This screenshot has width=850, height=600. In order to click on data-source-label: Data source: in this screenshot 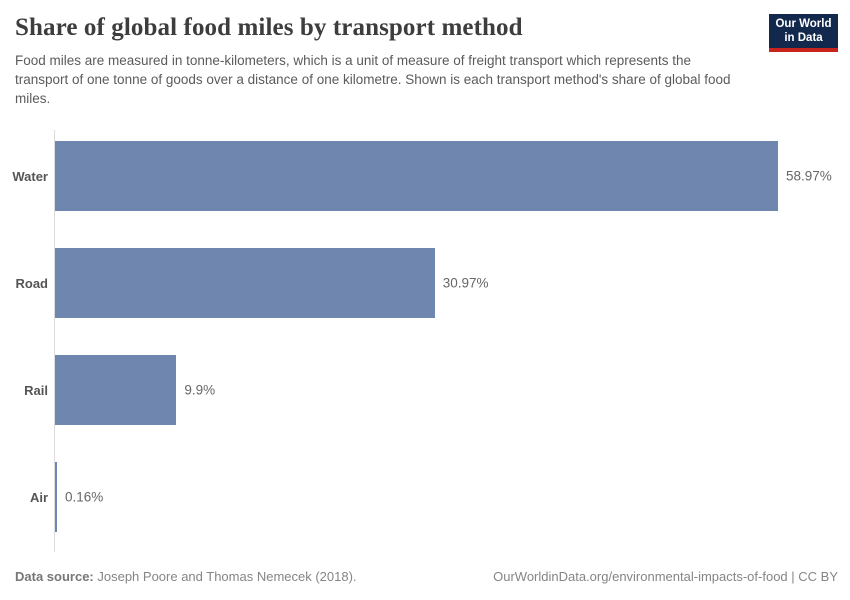, I will do `click(54, 576)`.